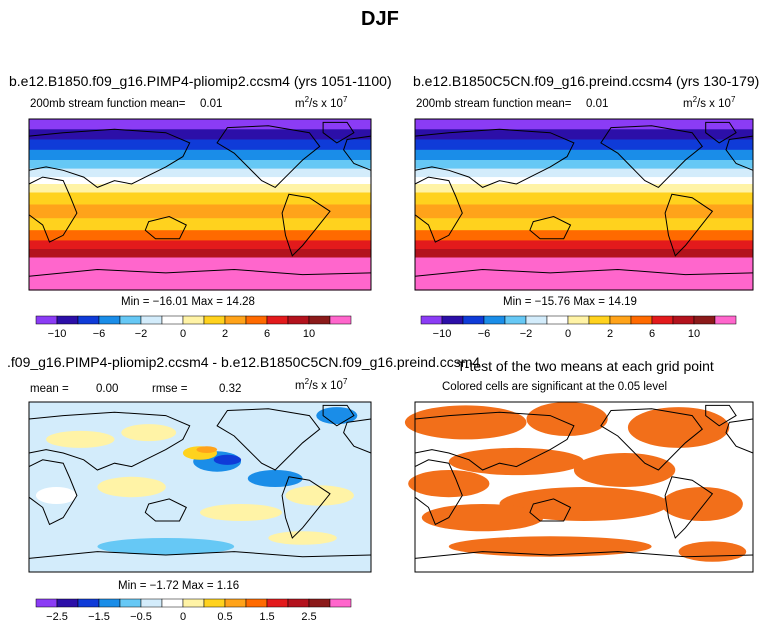 This screenshot has width=760, height=627. Describe the element at coordinates (141, 617) in the screenshot. I see `colorbar-tick-label: −0.5` at that location.